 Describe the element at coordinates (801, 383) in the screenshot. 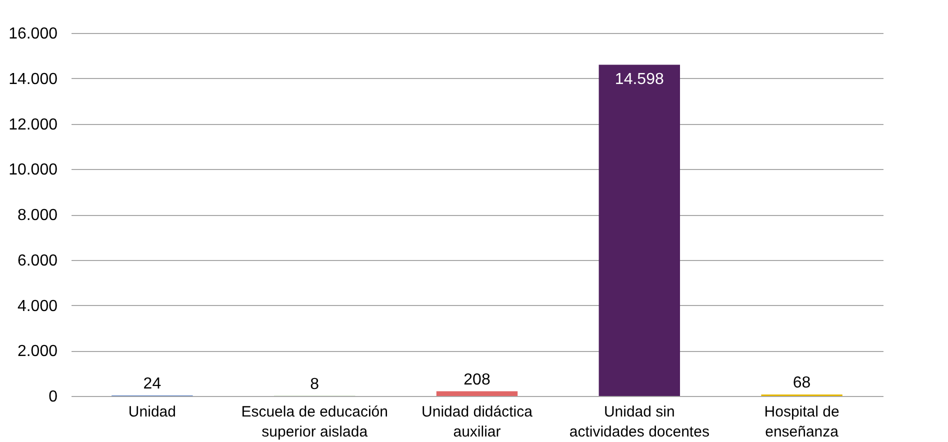

I see `data-label: 68` at that location.